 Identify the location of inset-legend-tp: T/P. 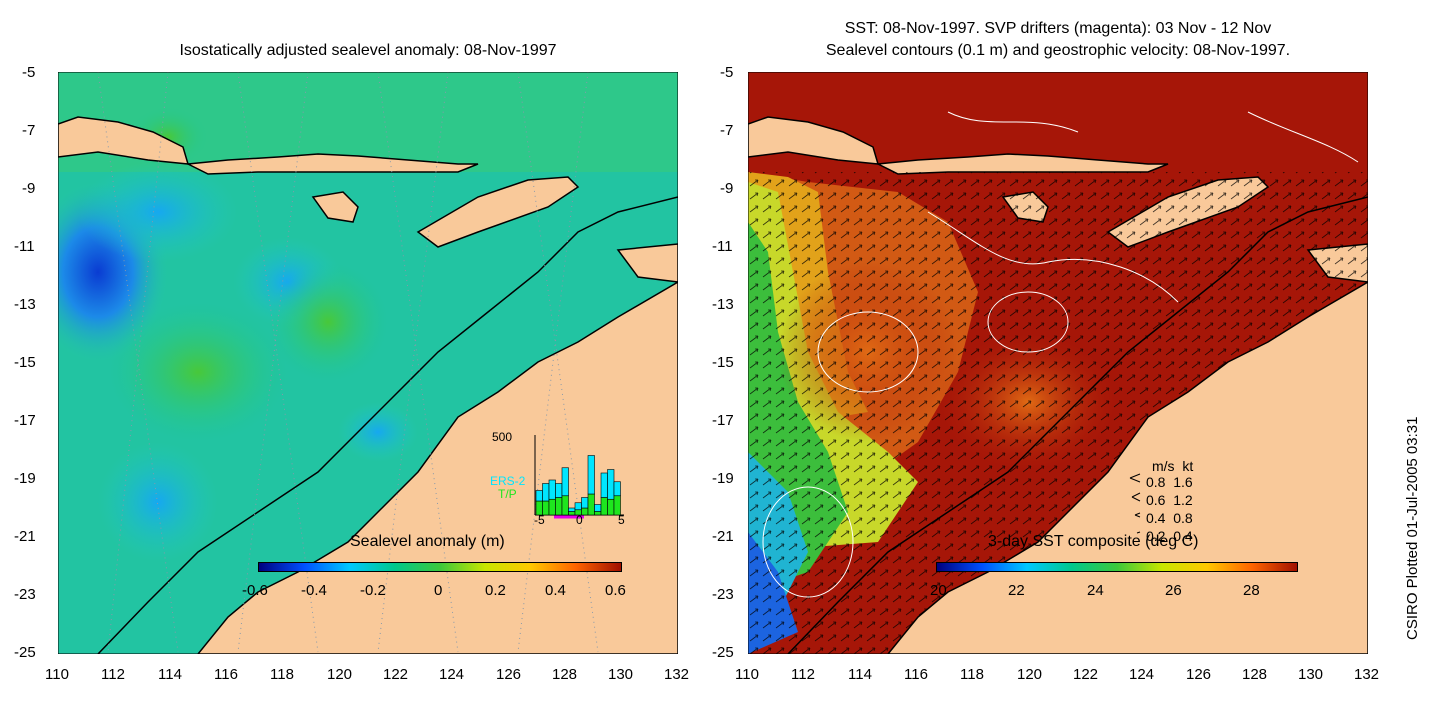
(507, 494).